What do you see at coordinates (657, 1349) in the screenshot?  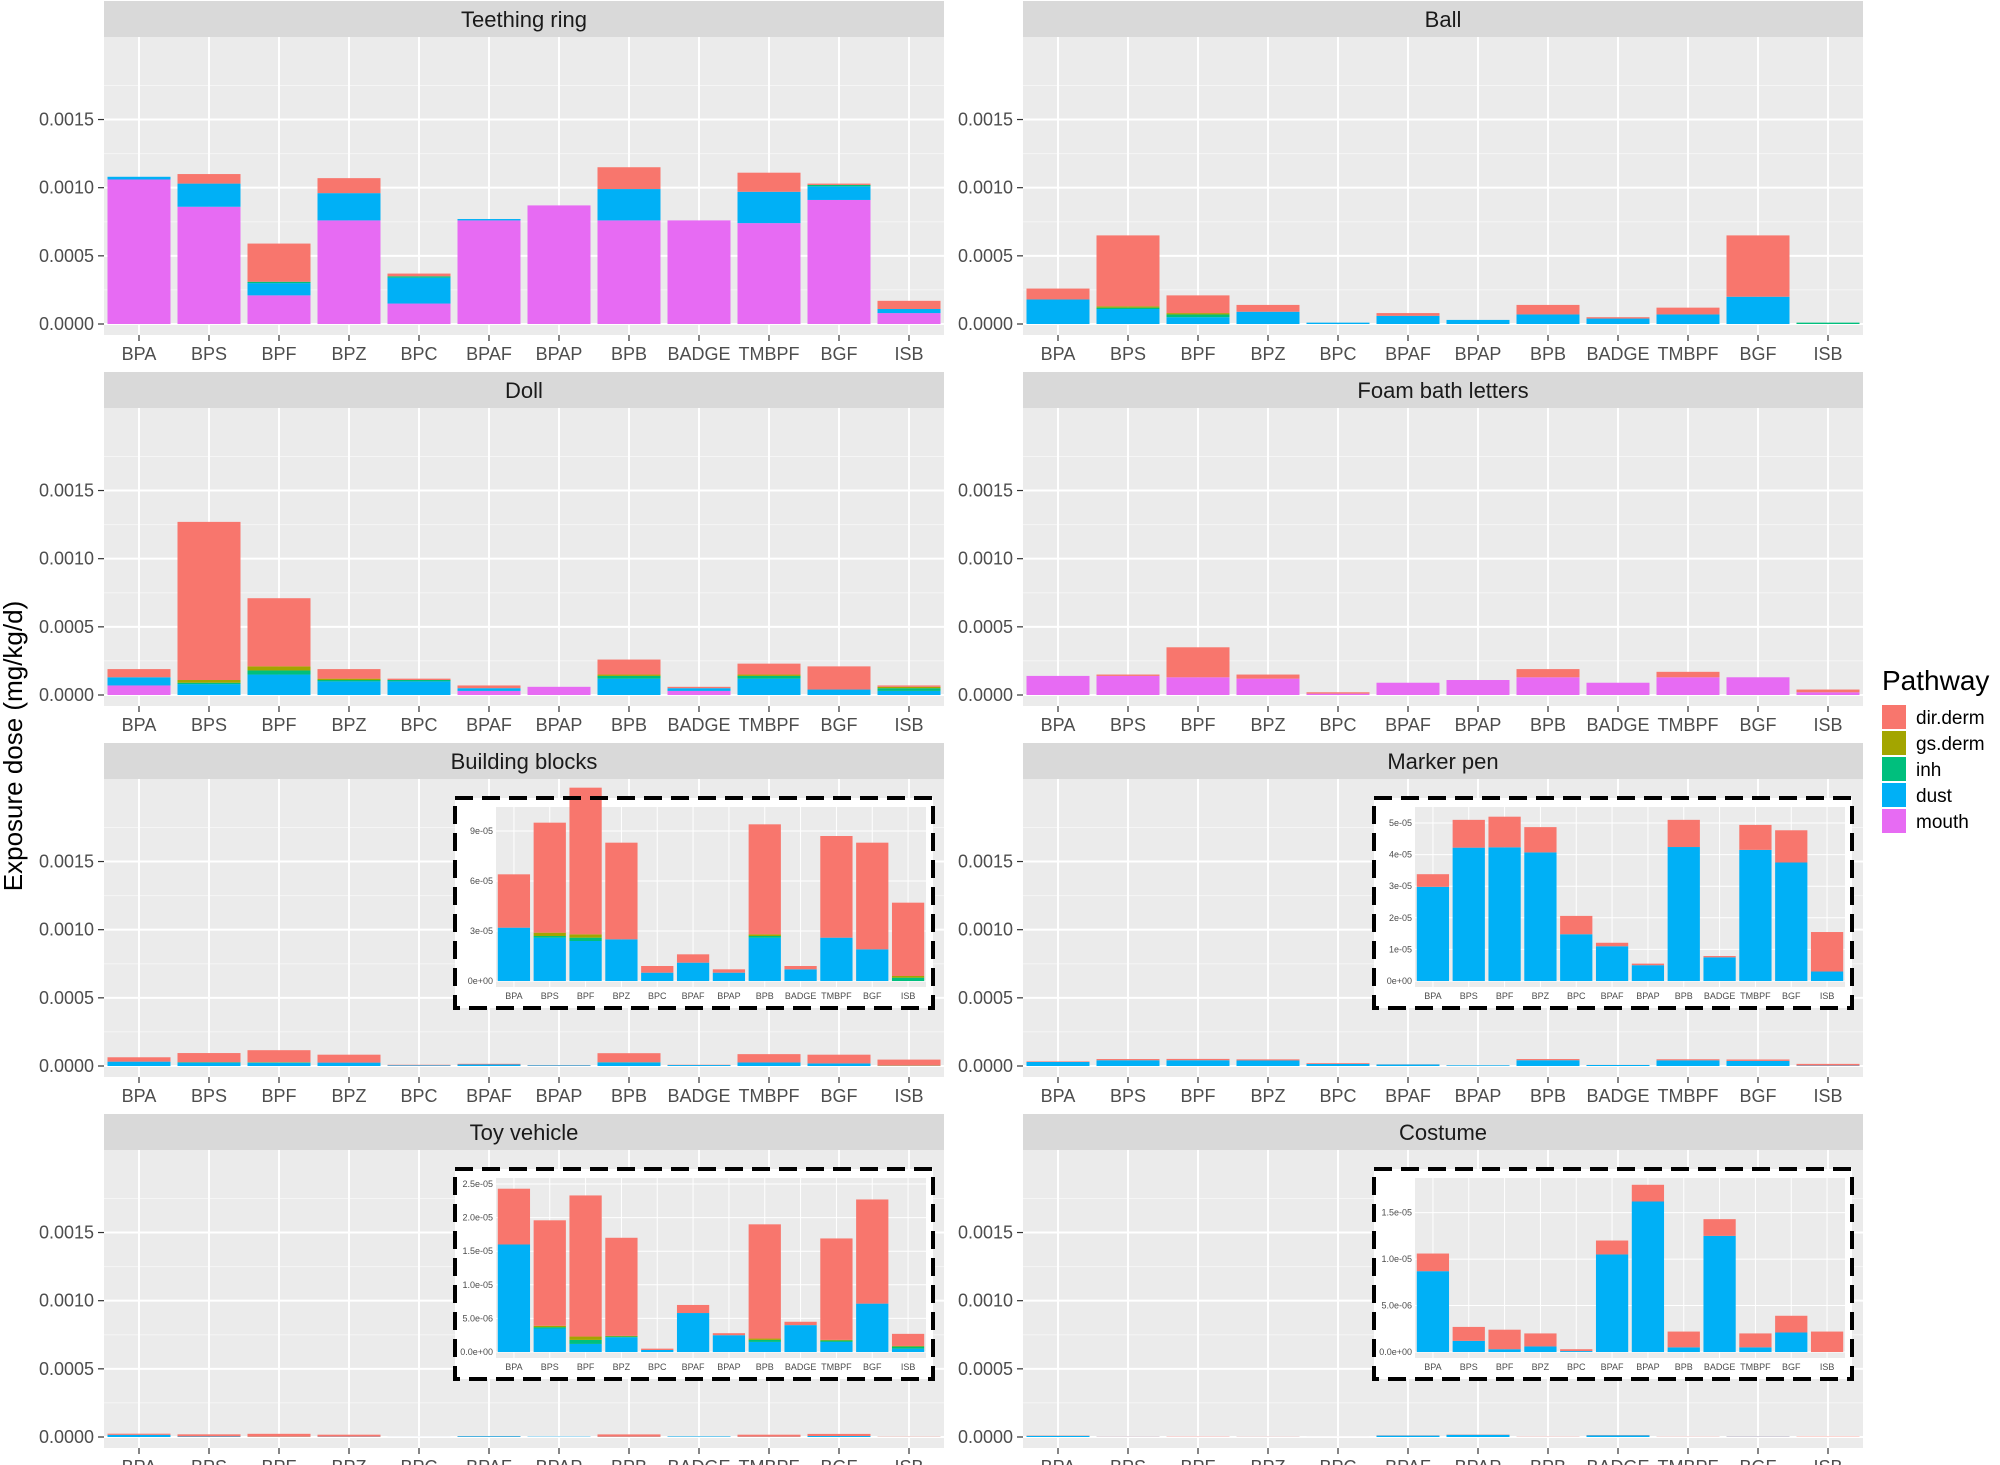 I see `inset-bar-bpc-dir-derm` at bounding box center [657, 1349].